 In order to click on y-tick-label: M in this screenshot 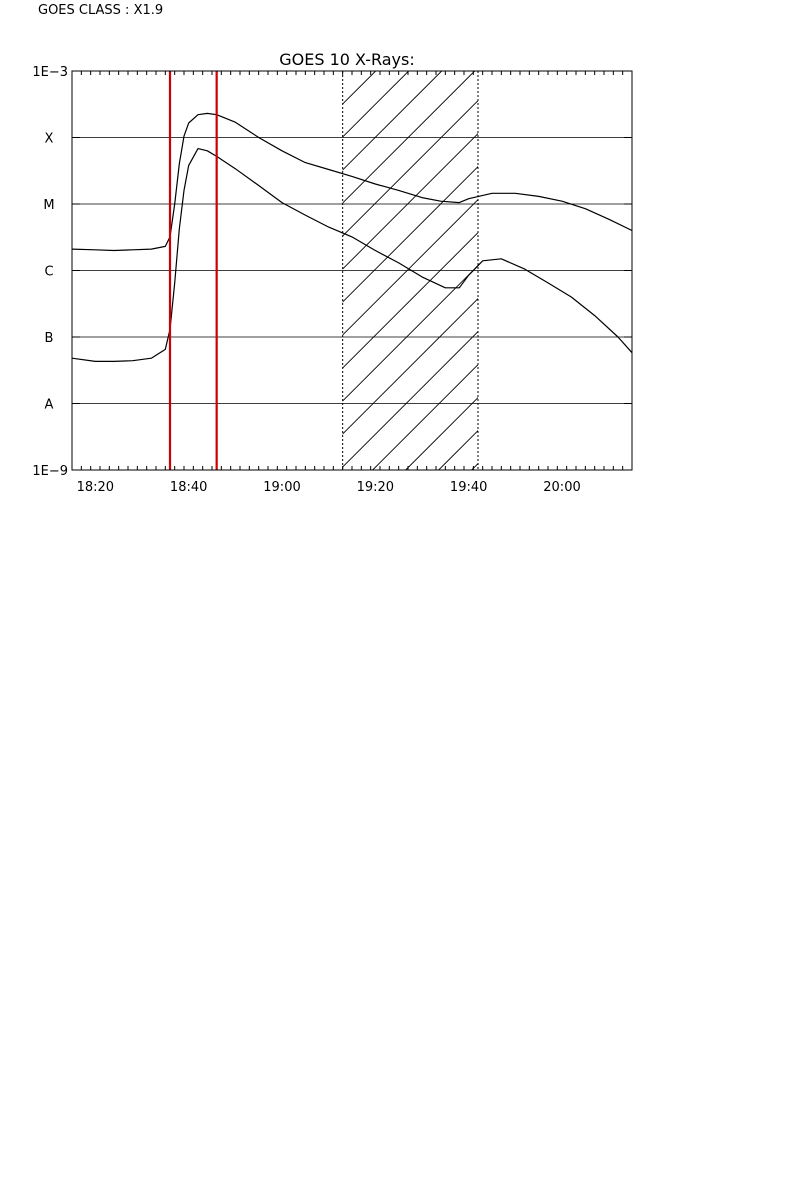, I will do `click(48, 205)`.